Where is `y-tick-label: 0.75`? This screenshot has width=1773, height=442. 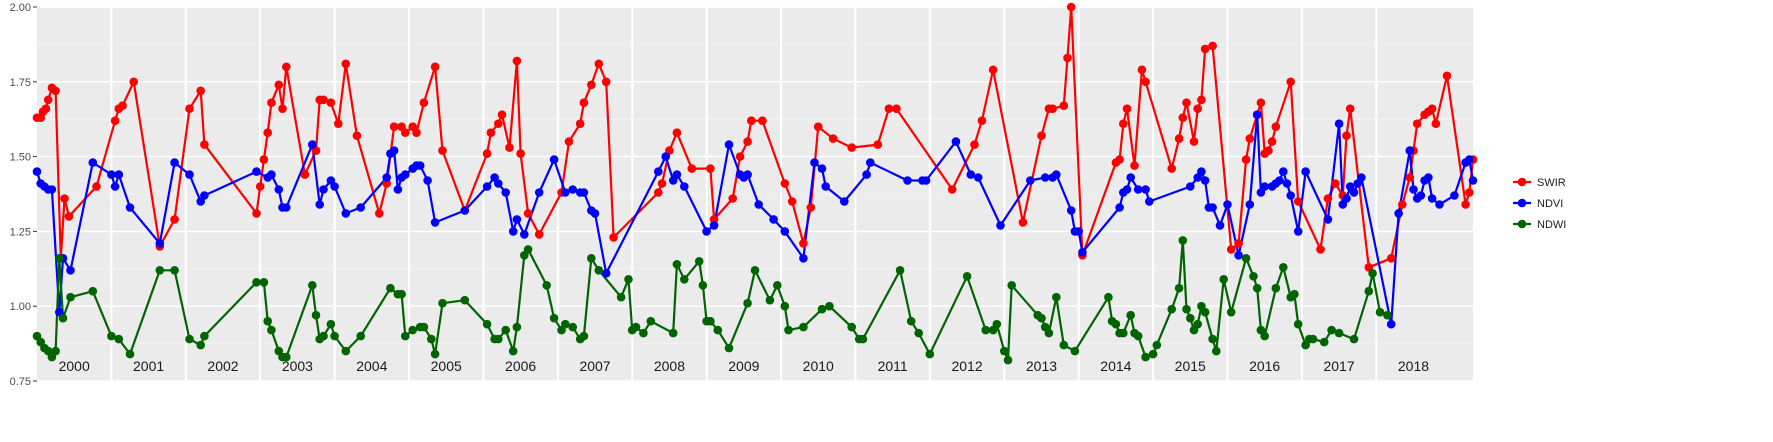
y-tick-label: 0.75 is located at coordinates (20, 382).